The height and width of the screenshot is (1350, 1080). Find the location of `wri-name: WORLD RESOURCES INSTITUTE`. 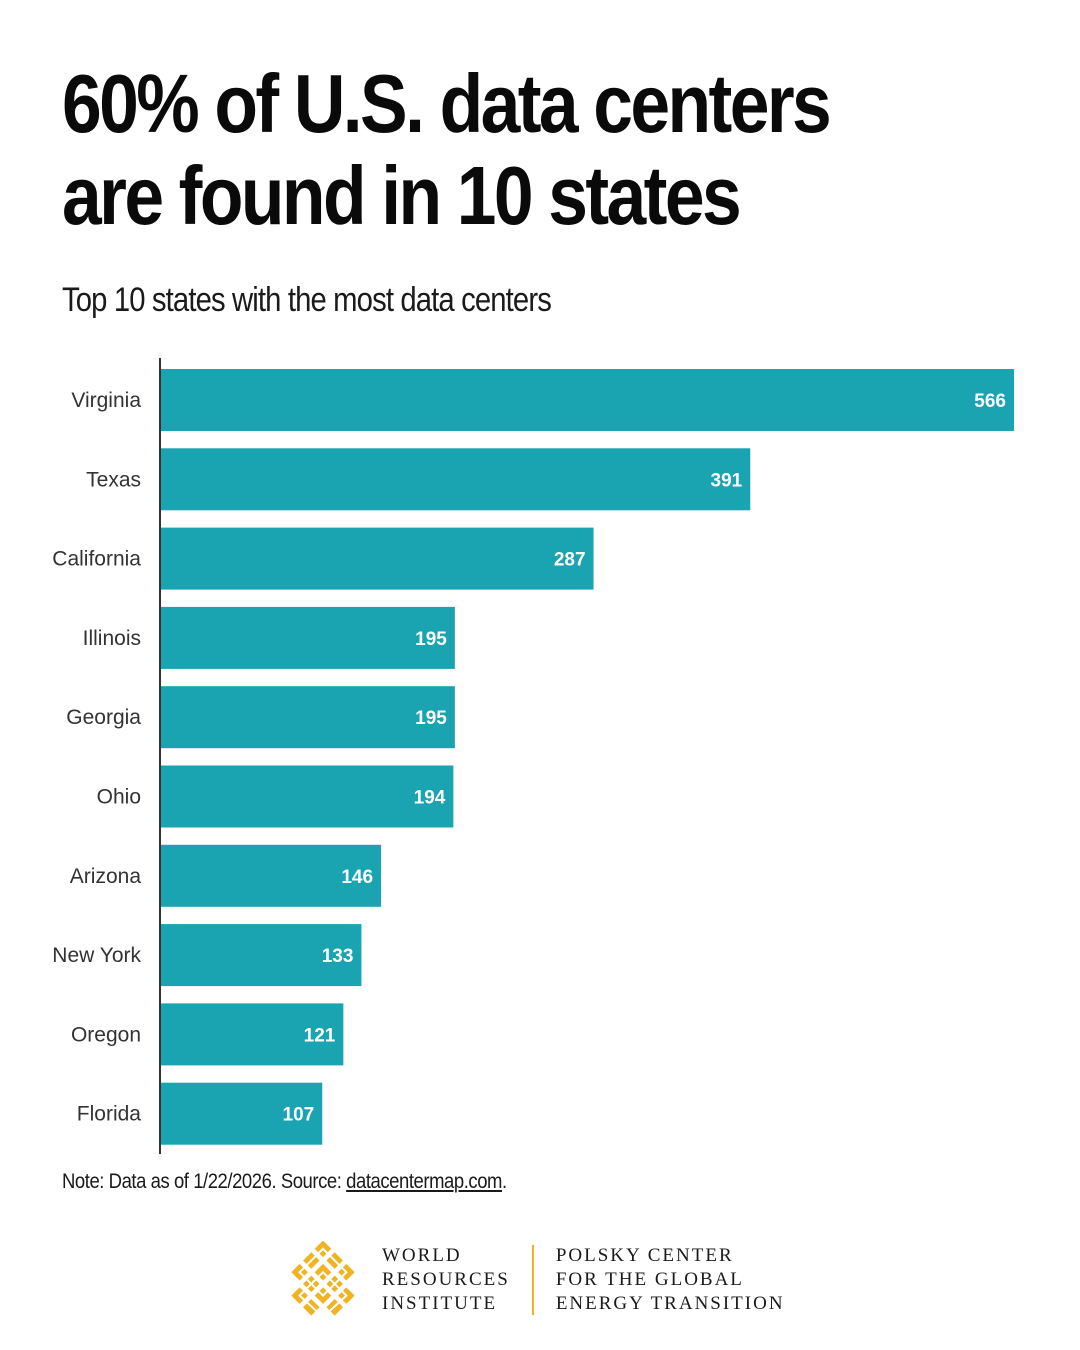

wri-name: WORLD RESOURCES INSTITUTE is located at coordinates (446, 1280).